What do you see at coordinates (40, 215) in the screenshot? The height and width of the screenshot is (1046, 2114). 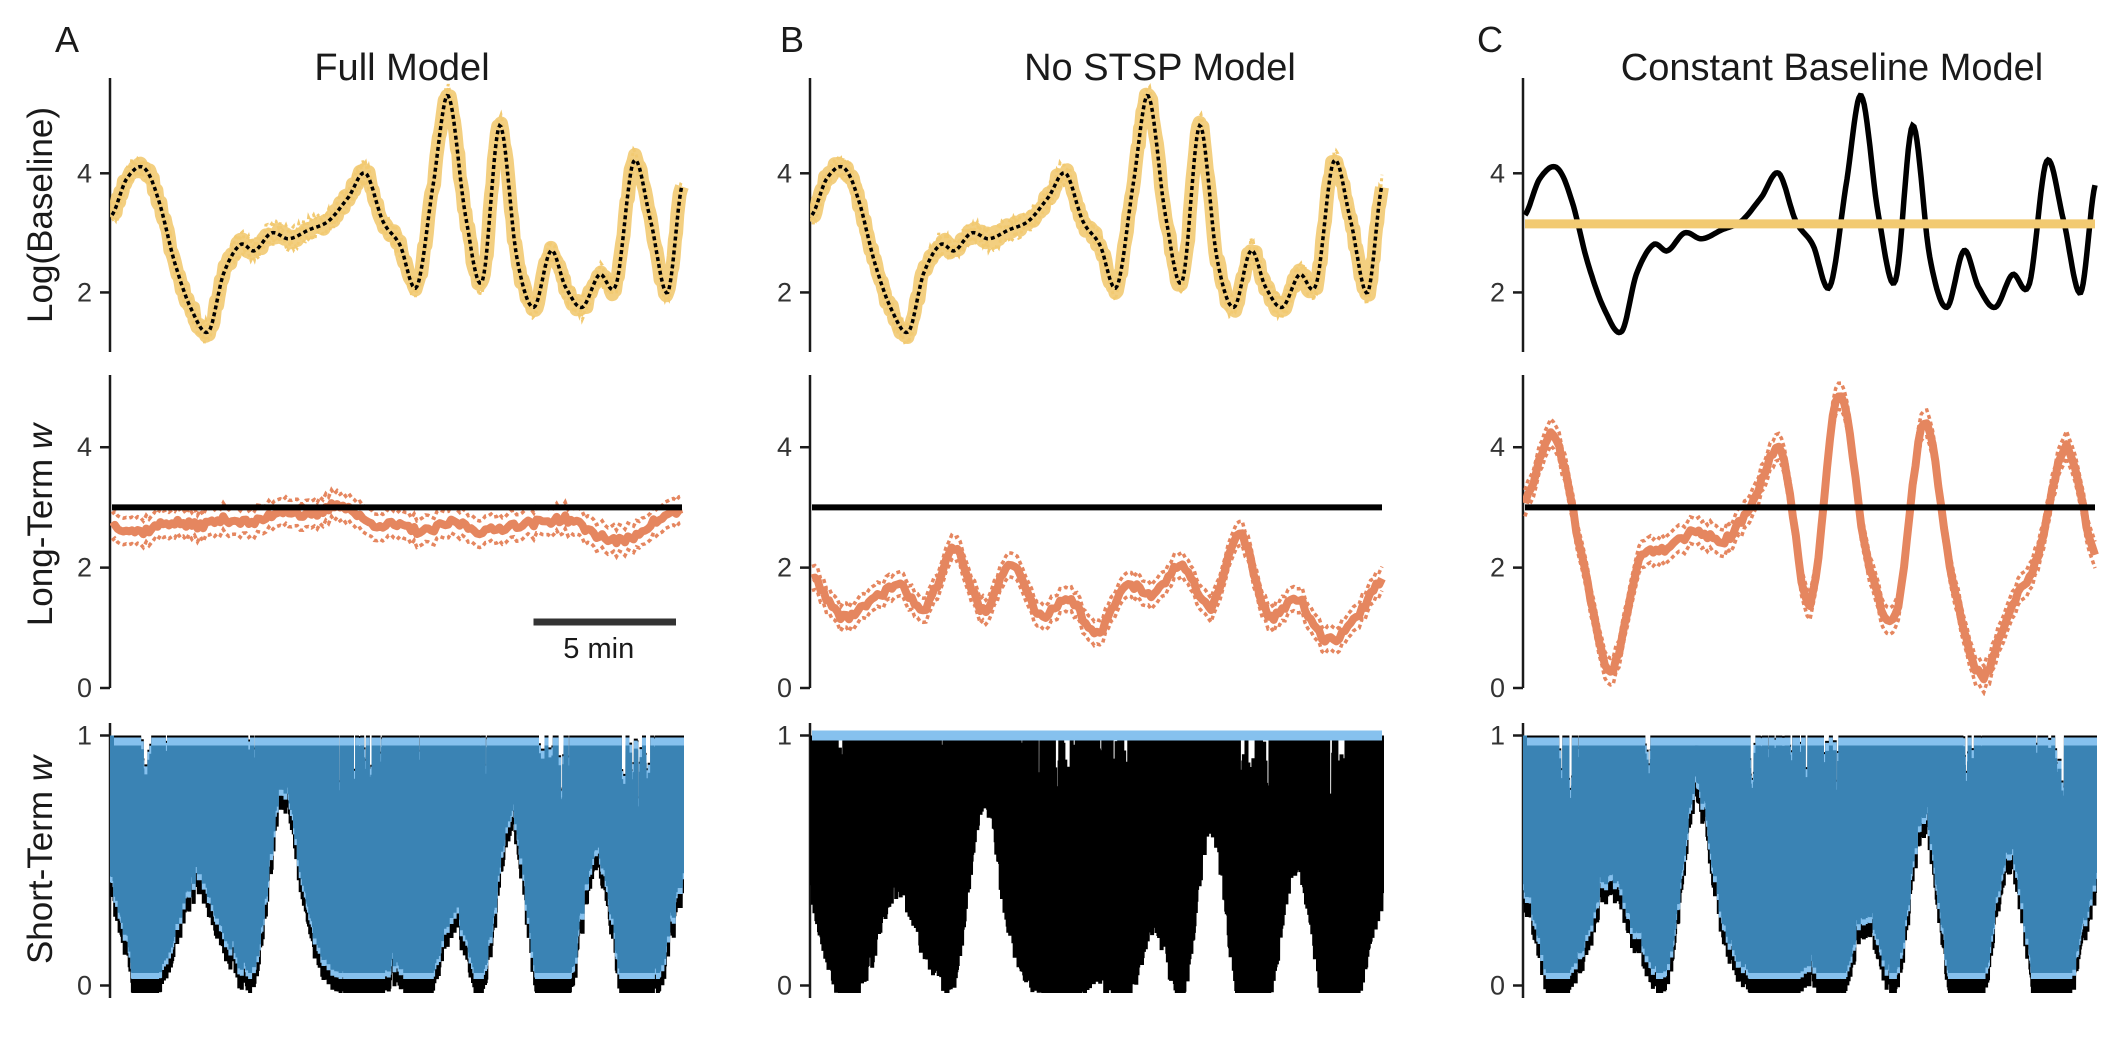 I see `row-label-baseline: Log(Baseline)` at bounding box center [40, 215].